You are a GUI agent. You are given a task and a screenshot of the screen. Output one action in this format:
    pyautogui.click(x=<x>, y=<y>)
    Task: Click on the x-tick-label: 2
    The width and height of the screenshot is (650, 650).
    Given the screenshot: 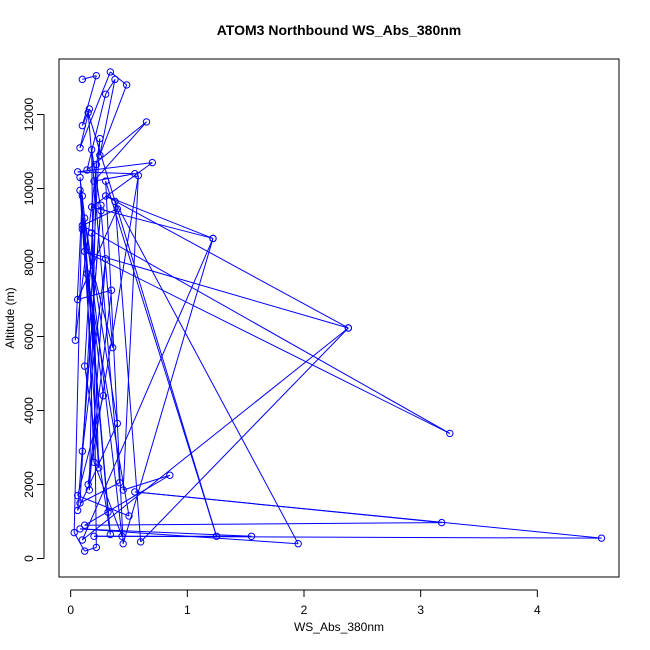 What is the action you would take?
    pyautogui.click(x=304, y=610)
    